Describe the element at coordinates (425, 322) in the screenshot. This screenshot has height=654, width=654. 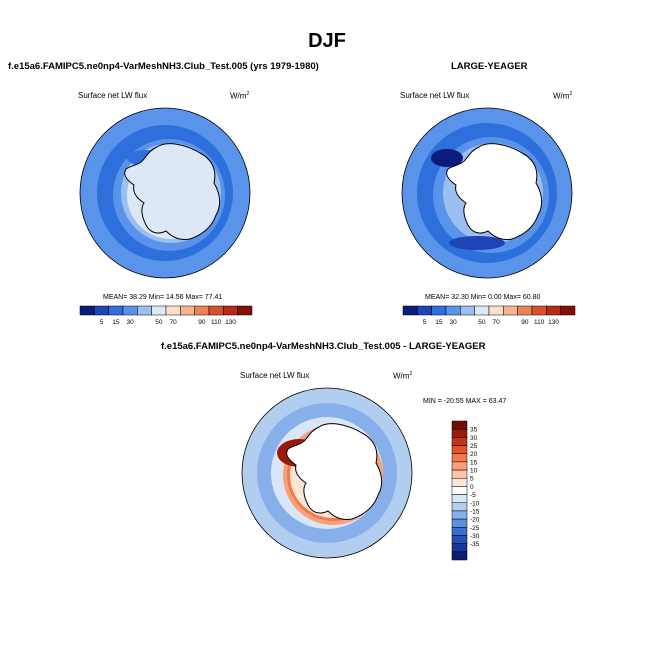
I see `colorbar-1-label-0: 5` at that location.